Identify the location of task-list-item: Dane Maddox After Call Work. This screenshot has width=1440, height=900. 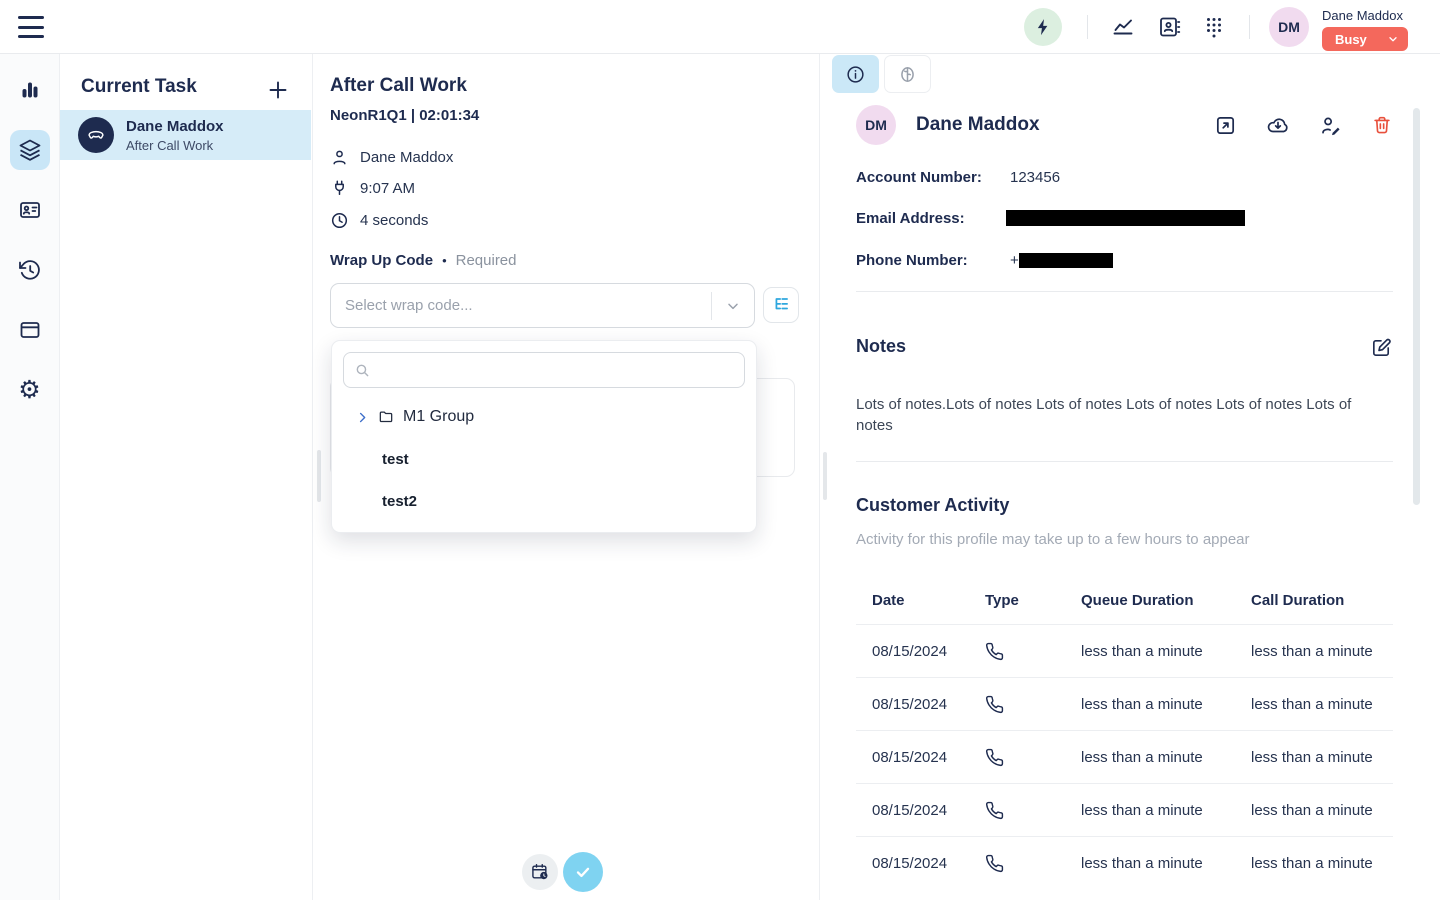
(185, 135).